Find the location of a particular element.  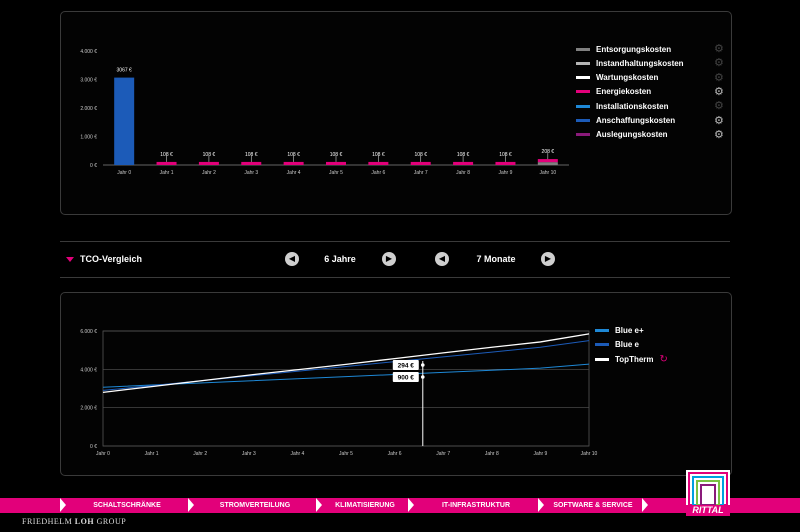

x-tick-label: Jahr 9 is located at coordinates (540, 454).